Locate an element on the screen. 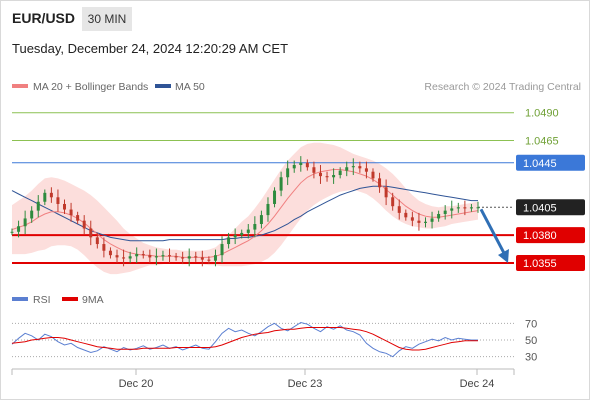 The height and width of the screenshot is (400, 590). rsi-panel: 70 50 30 is located at coordinates (274, 341).